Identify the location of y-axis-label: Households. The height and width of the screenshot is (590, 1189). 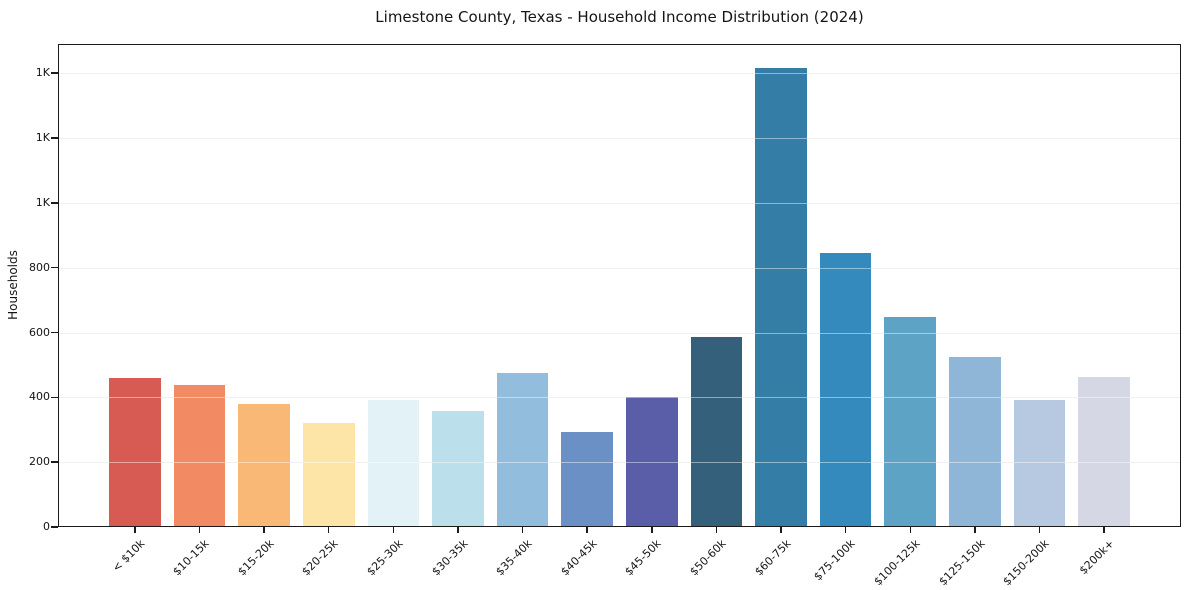
(13, 285).